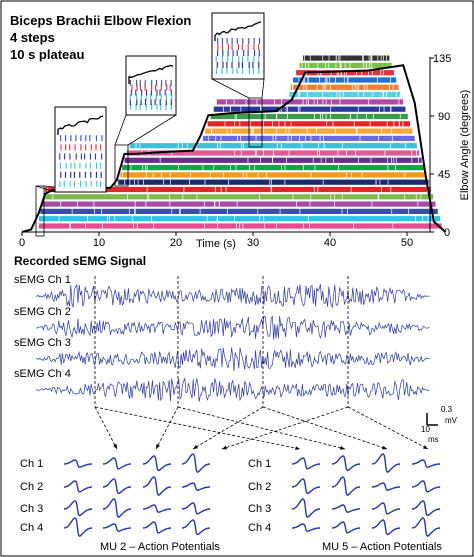 Image resolution: width=474 pixels, height=557 pixels. I want to click on x-tick-label: 0, so click(22, 243).